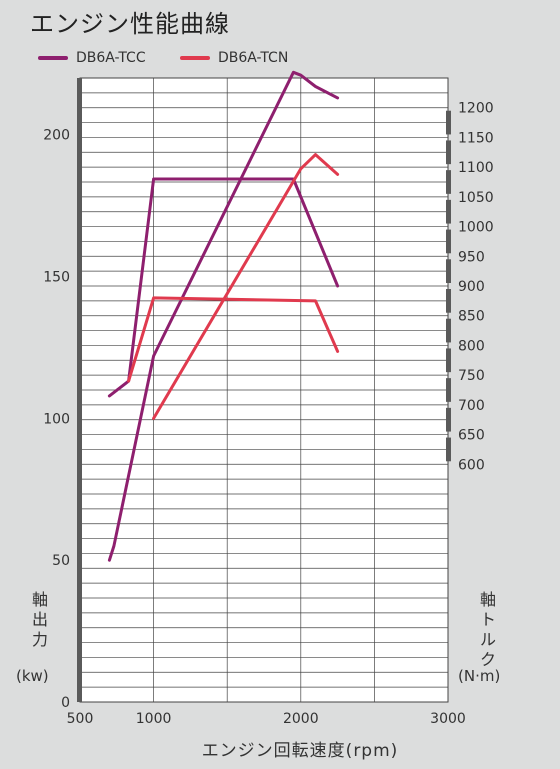 The width and height of the screenshot is (560, 769). What do you see at coordinates (195, 58) in the screenshot?
I see `legend-swatch-tcn` at bounding box center [195, 58].